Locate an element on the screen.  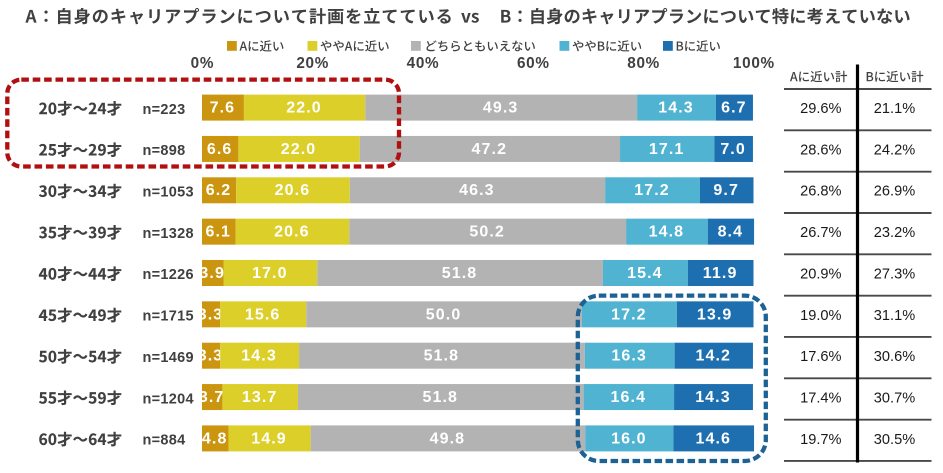
svg-text: 16.4 is located at coordinates (629, 397).